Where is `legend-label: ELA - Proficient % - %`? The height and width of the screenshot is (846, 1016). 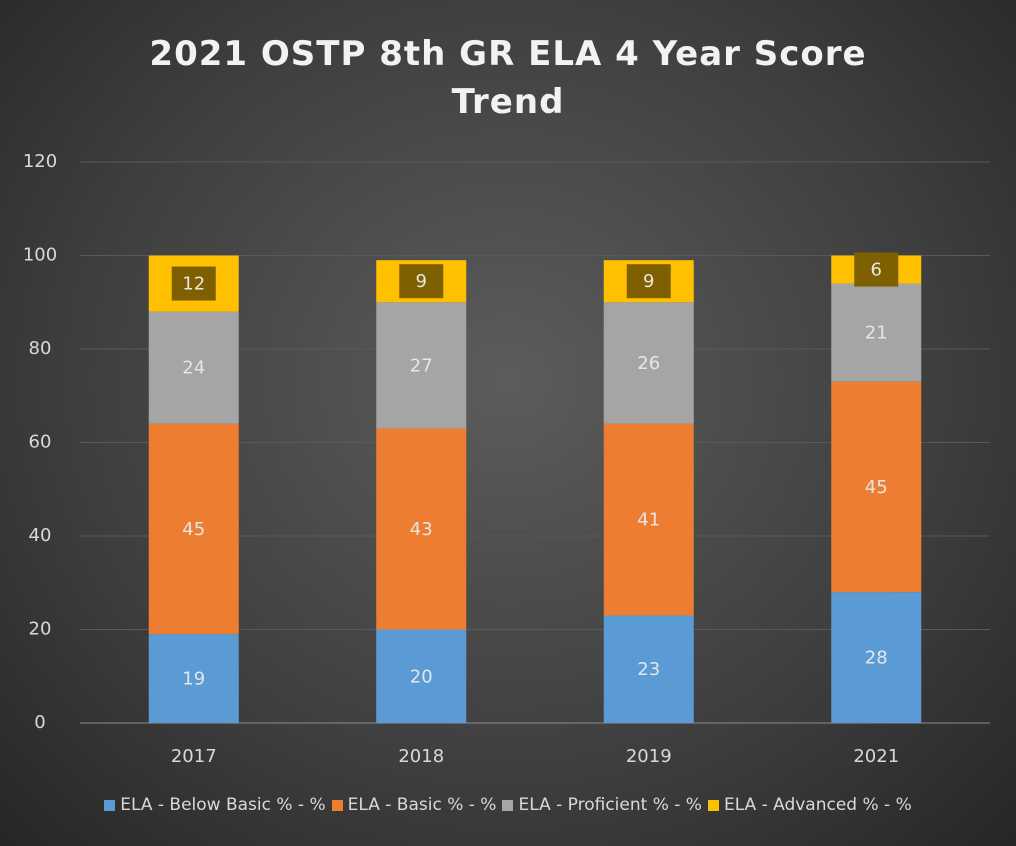 legend-label: ELA - Proficient % - % is located at coordinates (610, 805).